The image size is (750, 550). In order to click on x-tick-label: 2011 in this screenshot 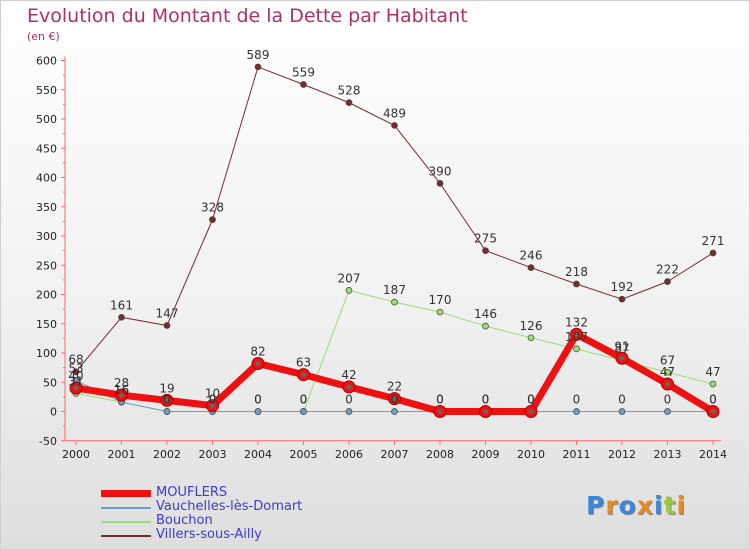, I will do `click(577, 454)`.